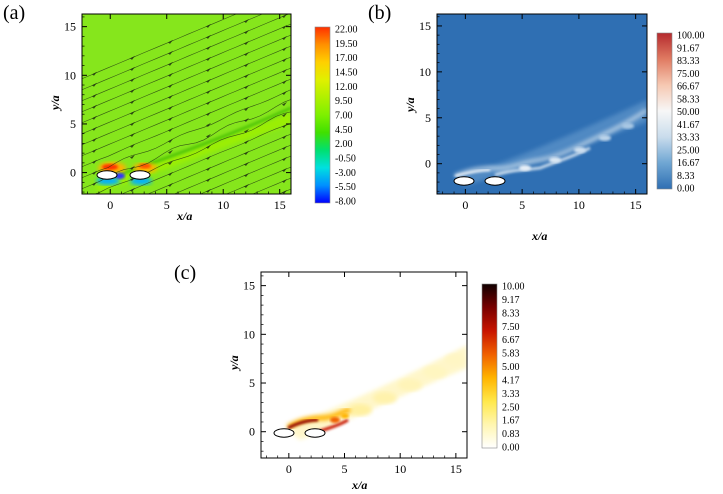  Describe the element at coordinates (234, 363) in the screenshot. I see `panel-c-ylabel: y/a` at that location.